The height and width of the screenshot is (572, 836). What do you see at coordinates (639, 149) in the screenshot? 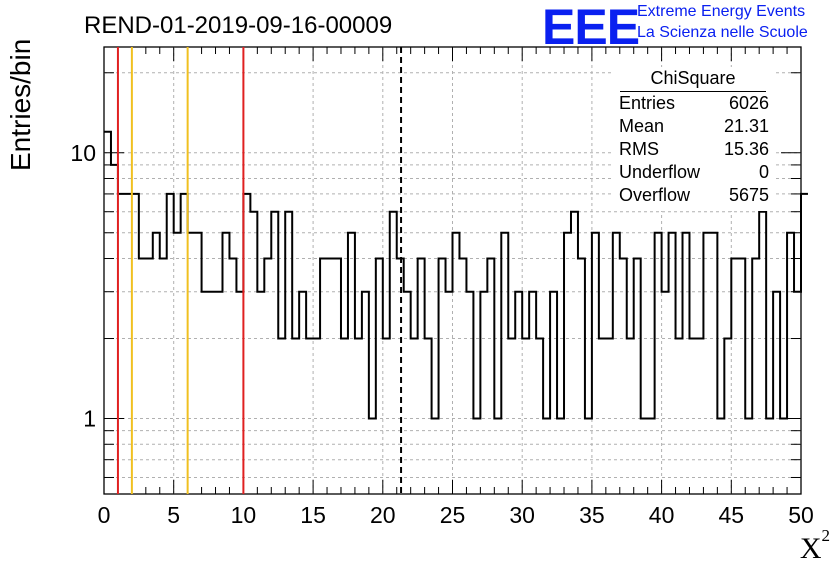
I see `stats-key: RMS` at bounding box center [639, 149].